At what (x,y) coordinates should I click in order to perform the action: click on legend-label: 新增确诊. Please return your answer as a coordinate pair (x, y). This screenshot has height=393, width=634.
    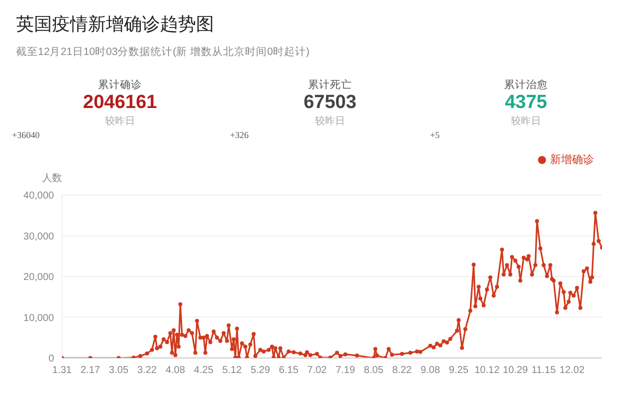
    Looking at the image, I should click on (572, 160).